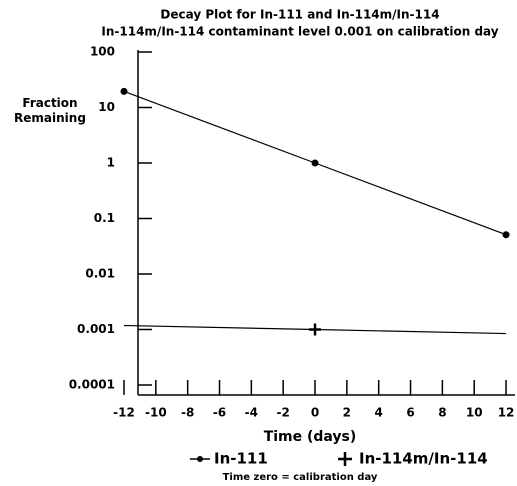 The image size is (517, 486). I want to click on y-tick-label: 1, so click(111, 163).